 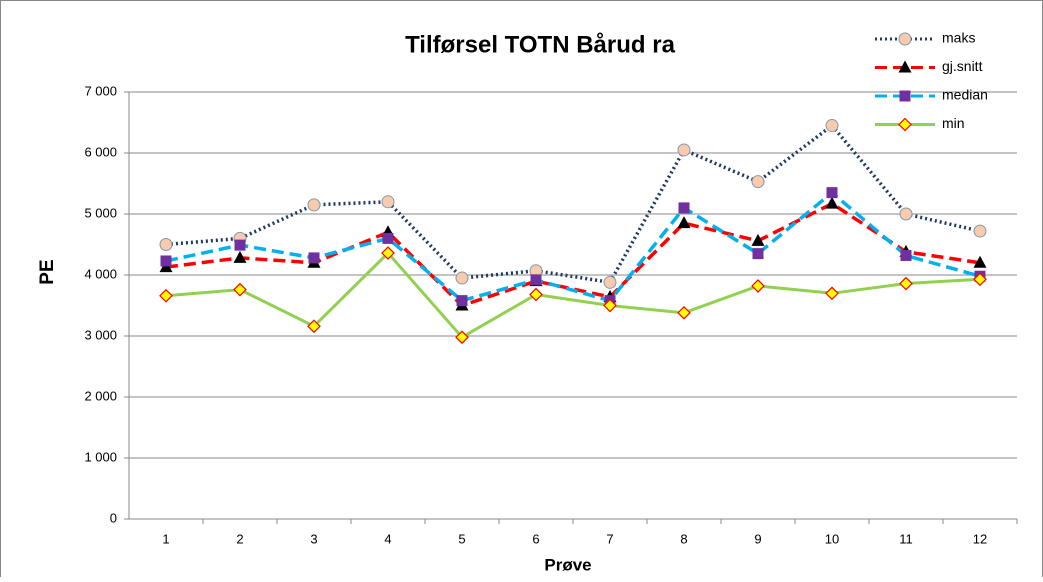 I want to click on y-tick-label: 3 000, so click(x=100, y=334).